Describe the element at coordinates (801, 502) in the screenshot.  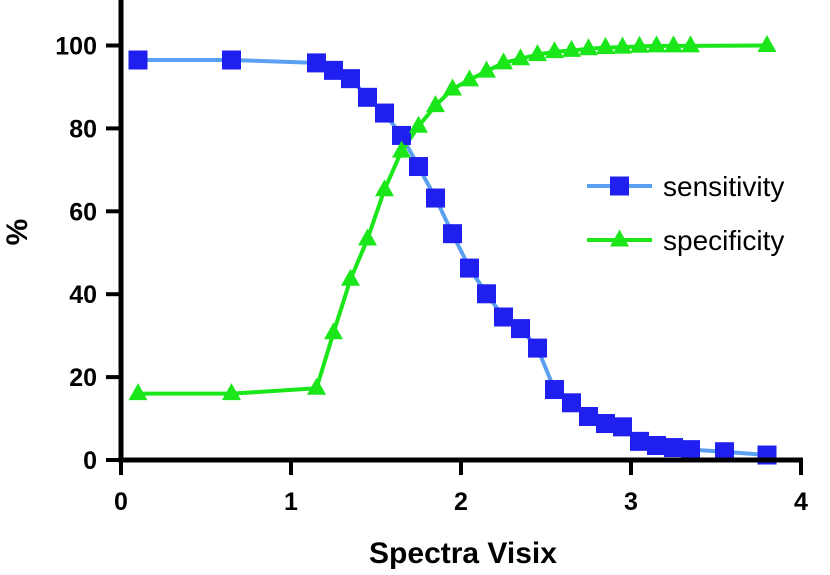
I see `x-tick-label: 4` at that location.